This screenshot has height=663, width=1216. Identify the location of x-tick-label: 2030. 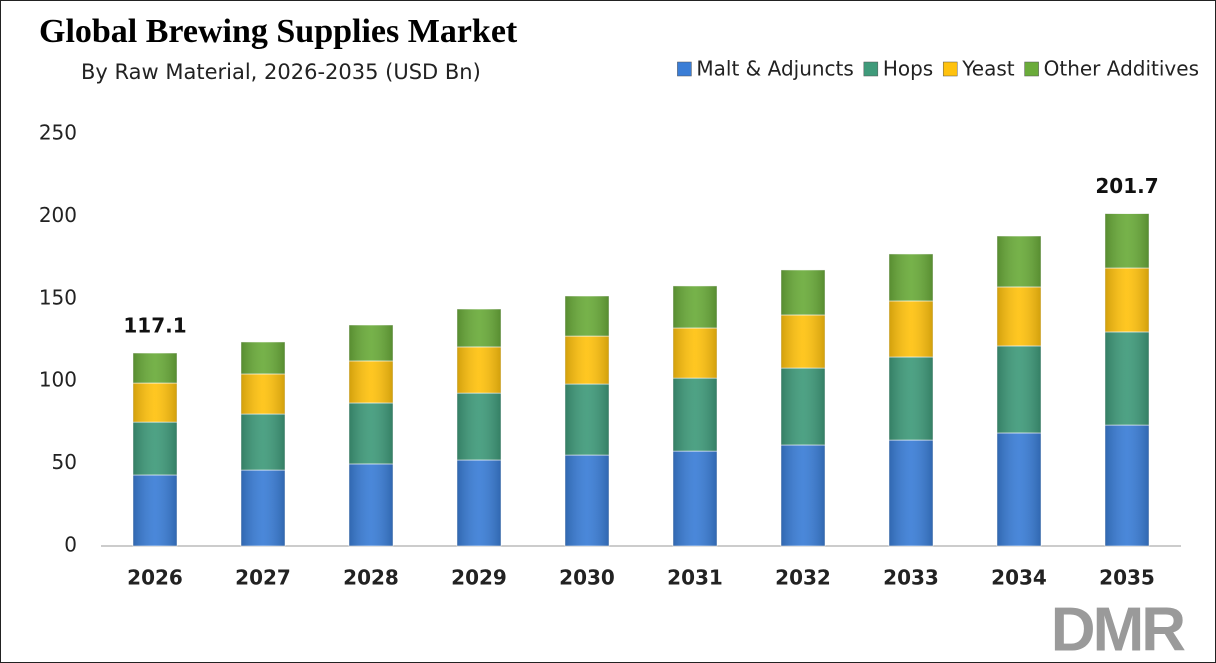
(587, 578).